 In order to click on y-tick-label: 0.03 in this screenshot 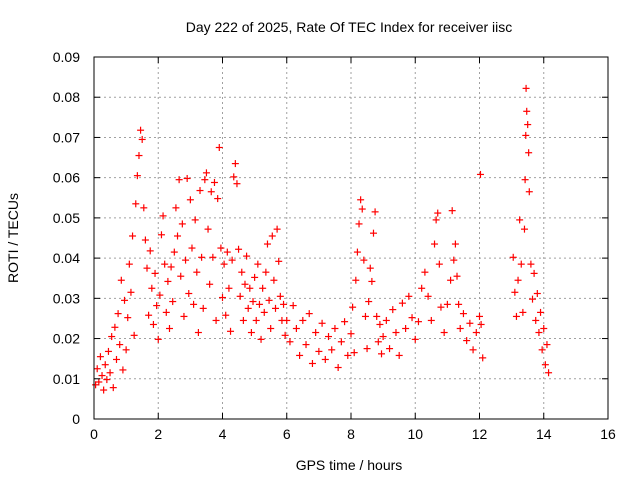, I will do `click(66, 298)`.